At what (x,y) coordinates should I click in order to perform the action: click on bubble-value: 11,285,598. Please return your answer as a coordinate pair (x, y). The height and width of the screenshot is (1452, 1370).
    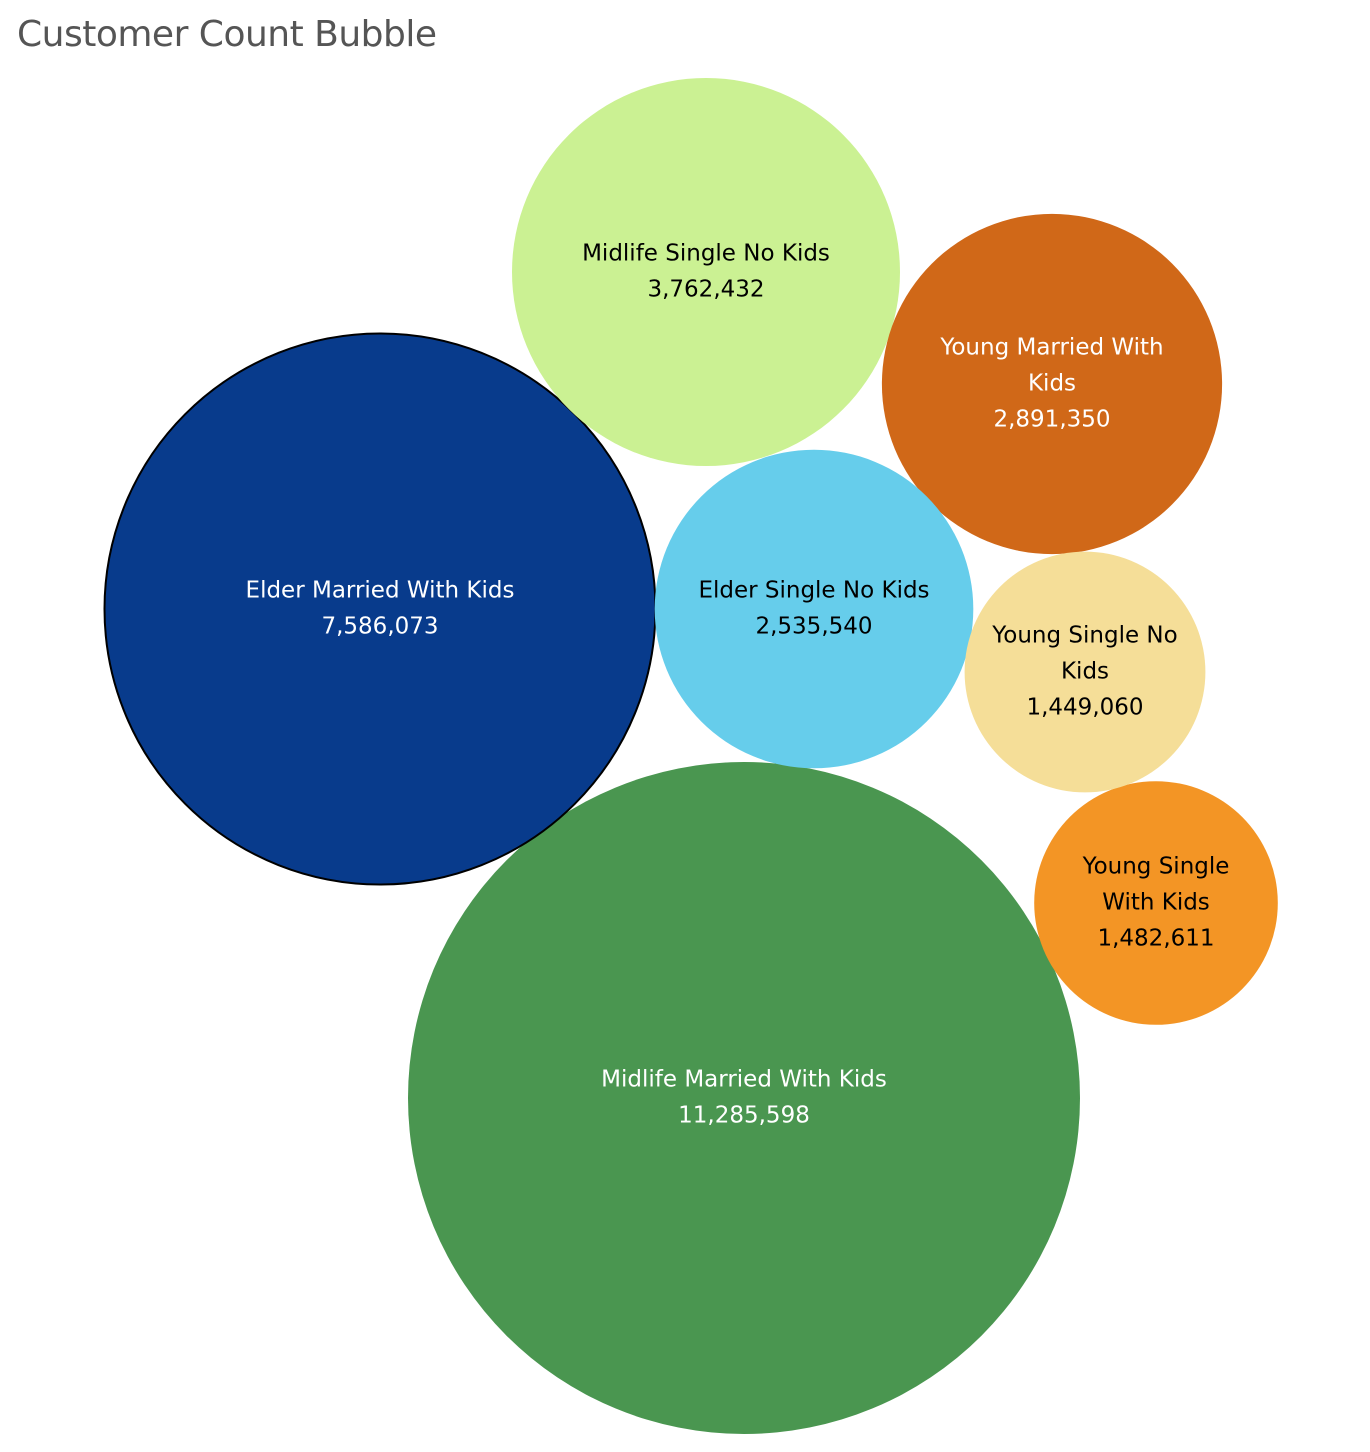
    Looking at the image, I should click on (744, 1116).